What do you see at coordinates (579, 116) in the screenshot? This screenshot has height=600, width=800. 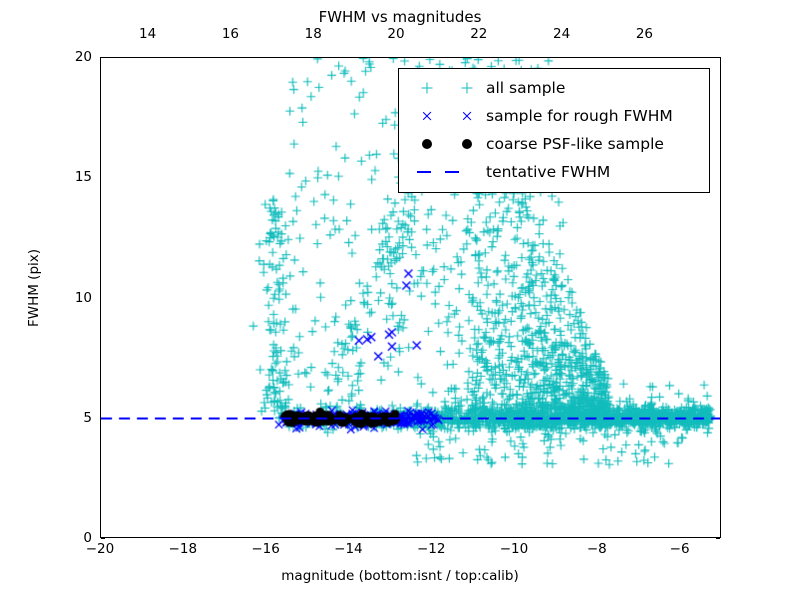 I see `legend-label: sample for rough FWHM` at bounding box center [579, 116].